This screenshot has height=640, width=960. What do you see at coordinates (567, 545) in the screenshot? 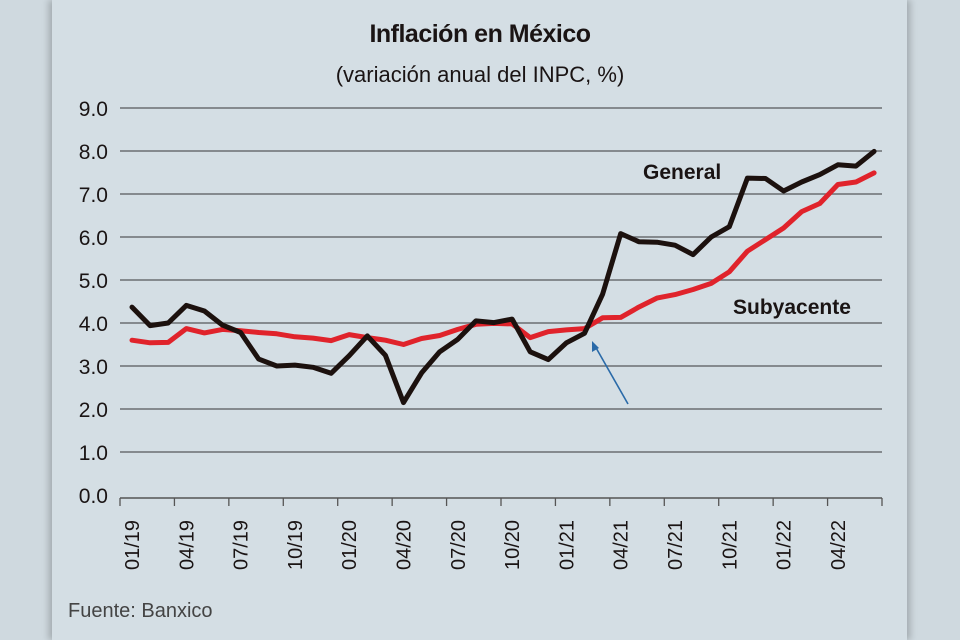
I see `x-tick-label: 01/21` at bounding box center [567, 545].